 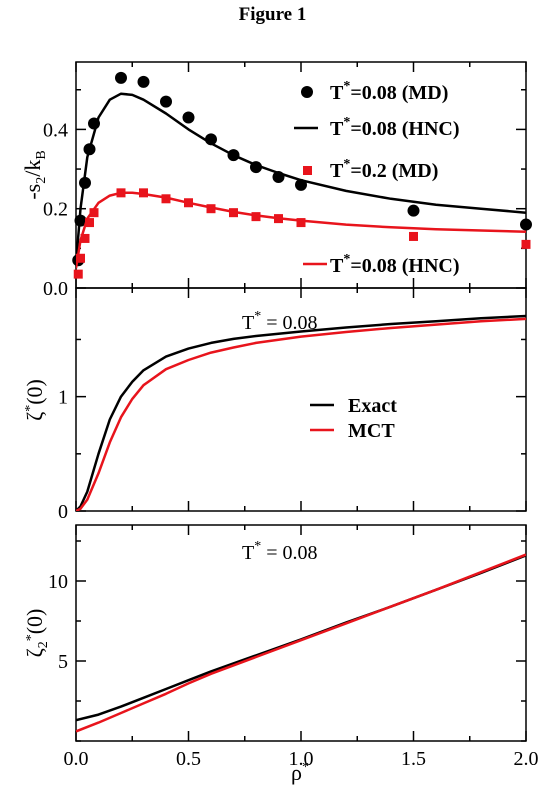 What do you see at coordinates (58, 582) in the screenshot?
I see `ytick-label-bottom: 10` at bounding box center [58, 582].